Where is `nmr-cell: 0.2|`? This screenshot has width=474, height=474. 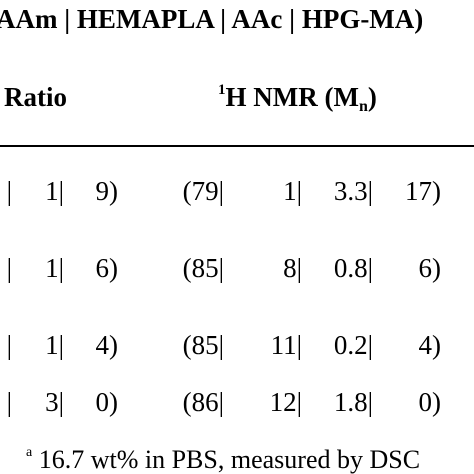
nmr-cell: 0.2| is located at coordinates (353, 345).